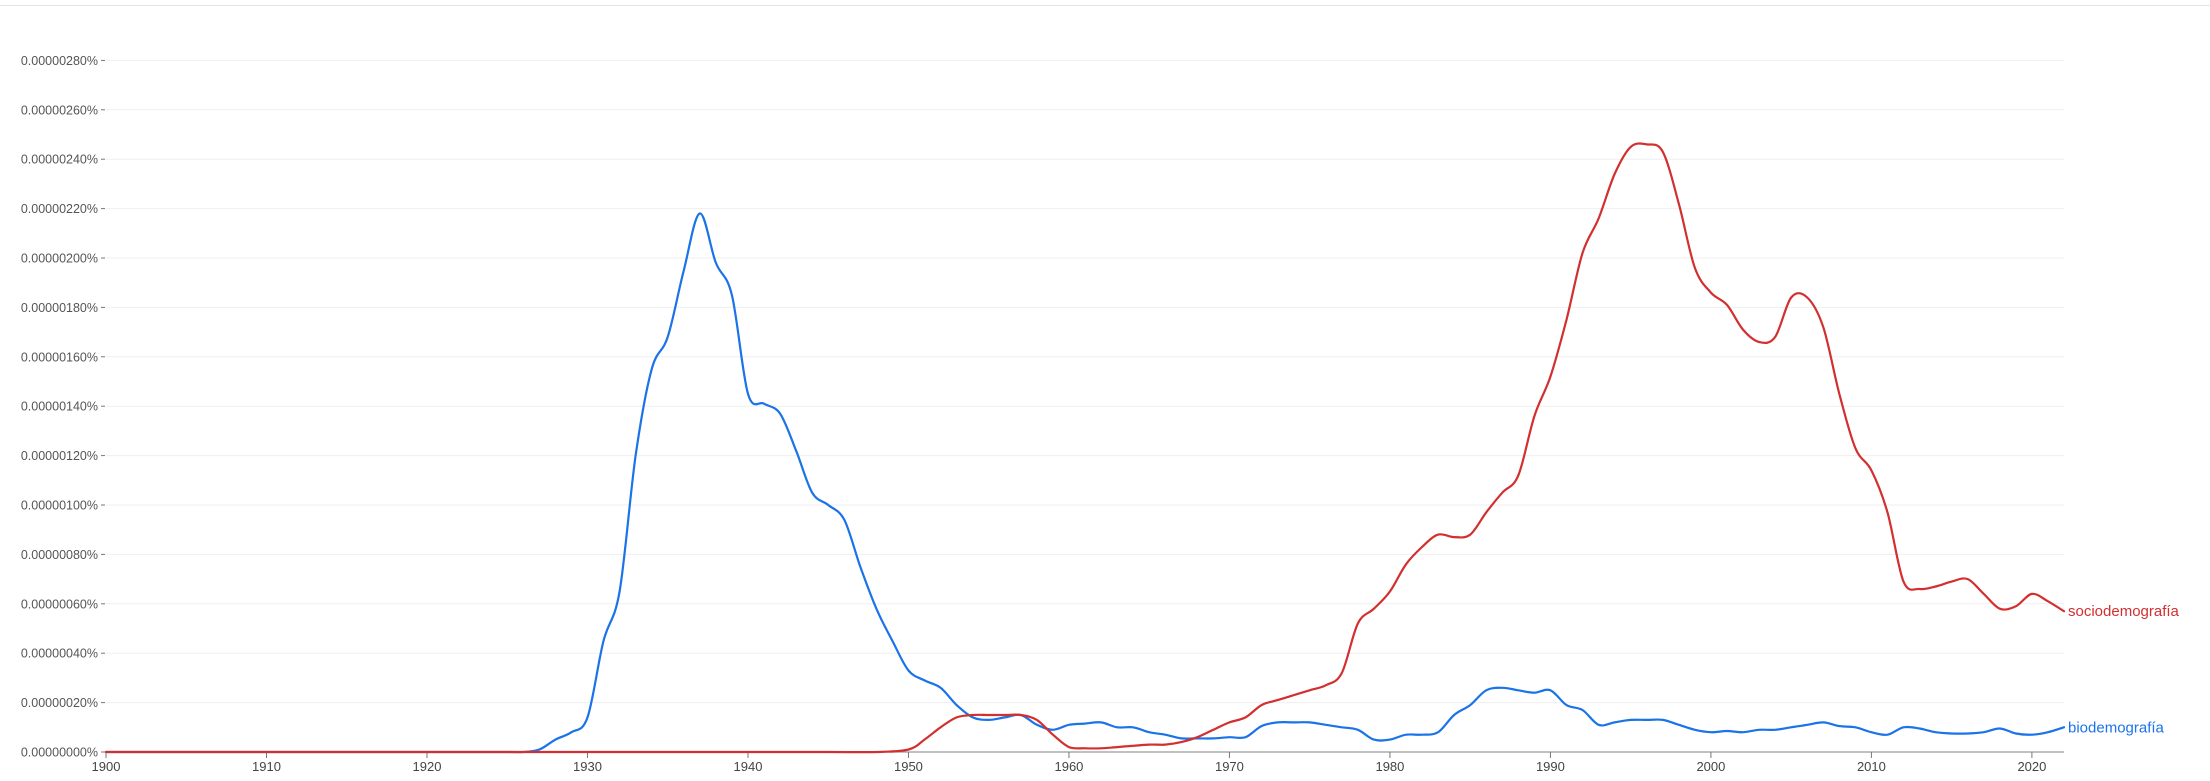  Describe the element at coordinates (266, 766) in the screenshot. I see `x-tick-label: 1910` at that location.